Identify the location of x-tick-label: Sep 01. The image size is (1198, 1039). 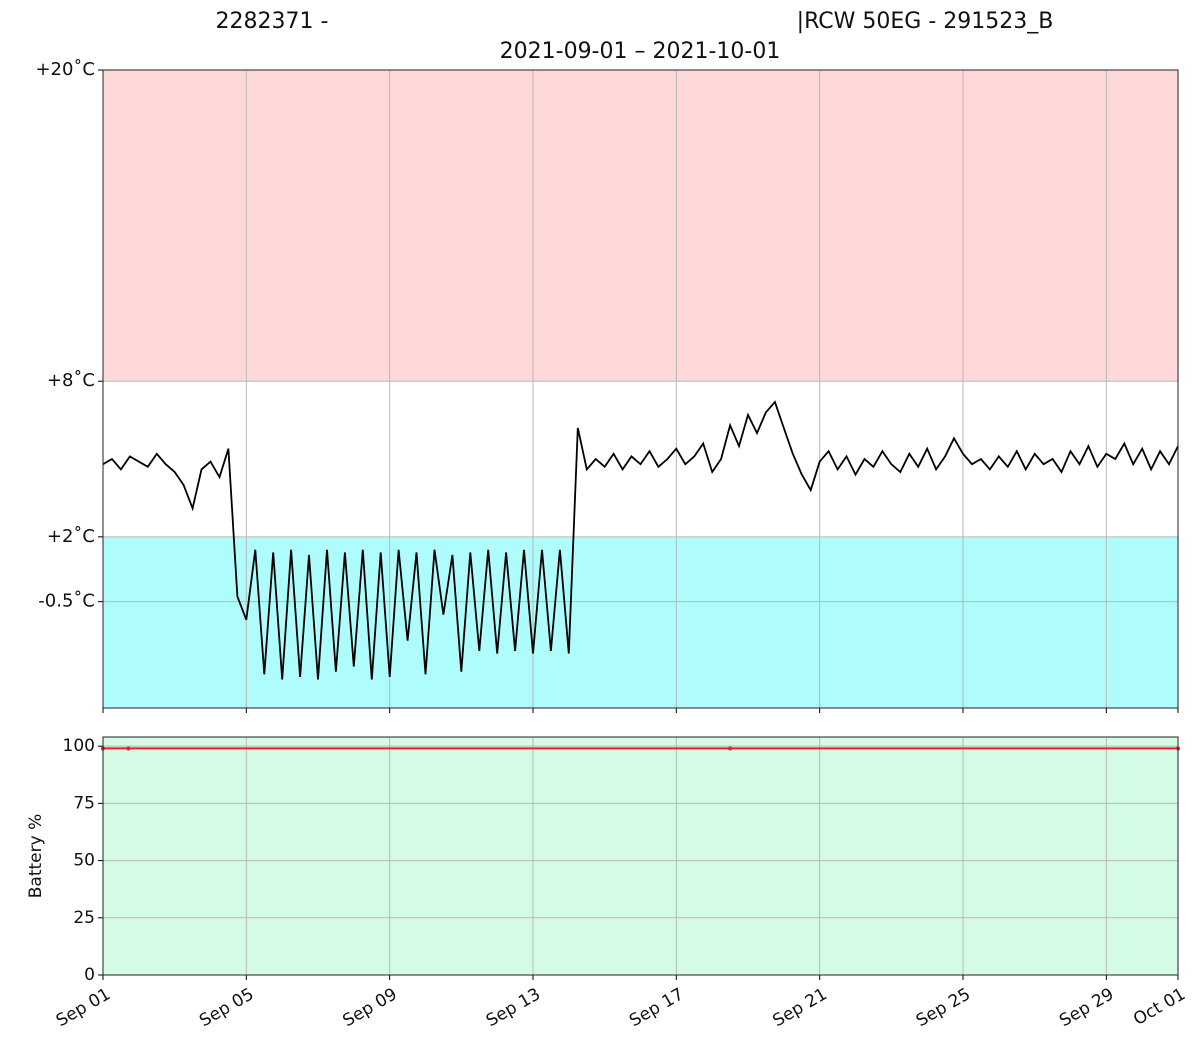
(83, 1007).